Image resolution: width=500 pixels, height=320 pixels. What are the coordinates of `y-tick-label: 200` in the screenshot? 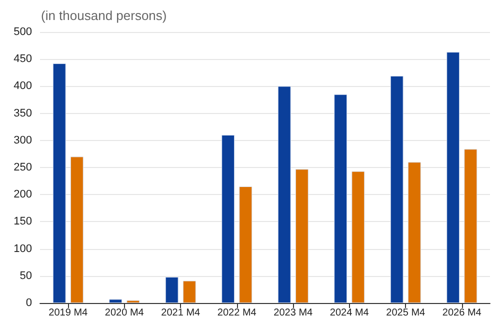 It's located at (23, 194).